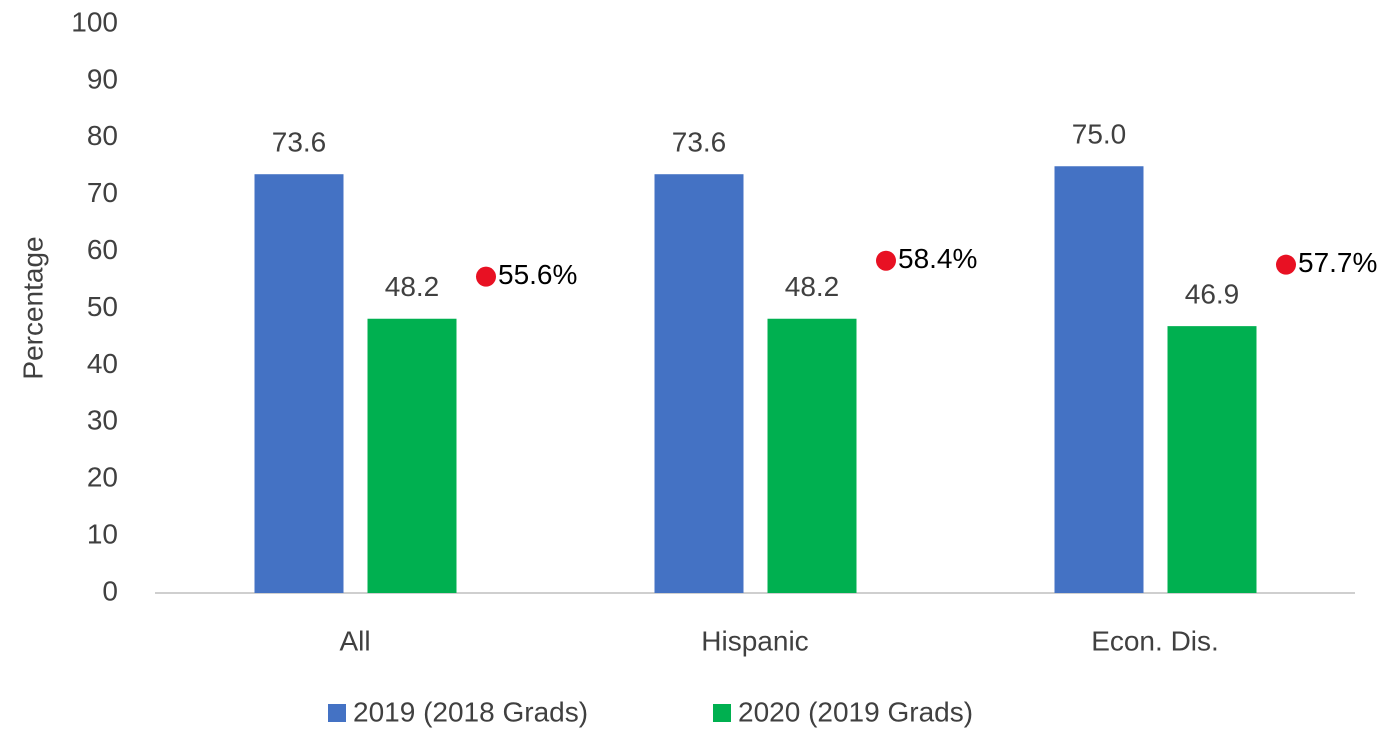 The width and height of the screenshot is (1395, 729). I want to click on x-tick-label: Econ. Dis., so click(1155, 640).